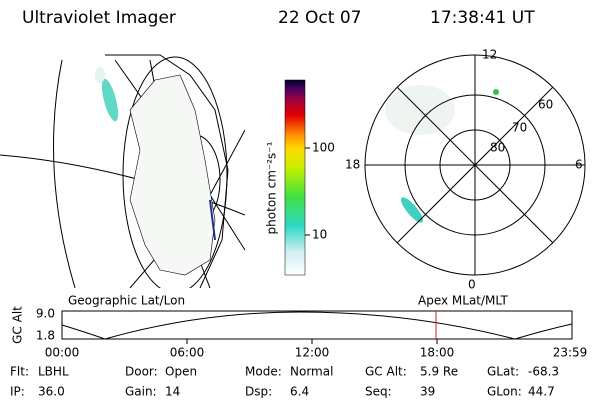 This screenshot has width=600, height=400. What do you see at coordinates (541, 392) in the screenshot?
I see `info-value: 44.7` at bounding box center [541, 392].